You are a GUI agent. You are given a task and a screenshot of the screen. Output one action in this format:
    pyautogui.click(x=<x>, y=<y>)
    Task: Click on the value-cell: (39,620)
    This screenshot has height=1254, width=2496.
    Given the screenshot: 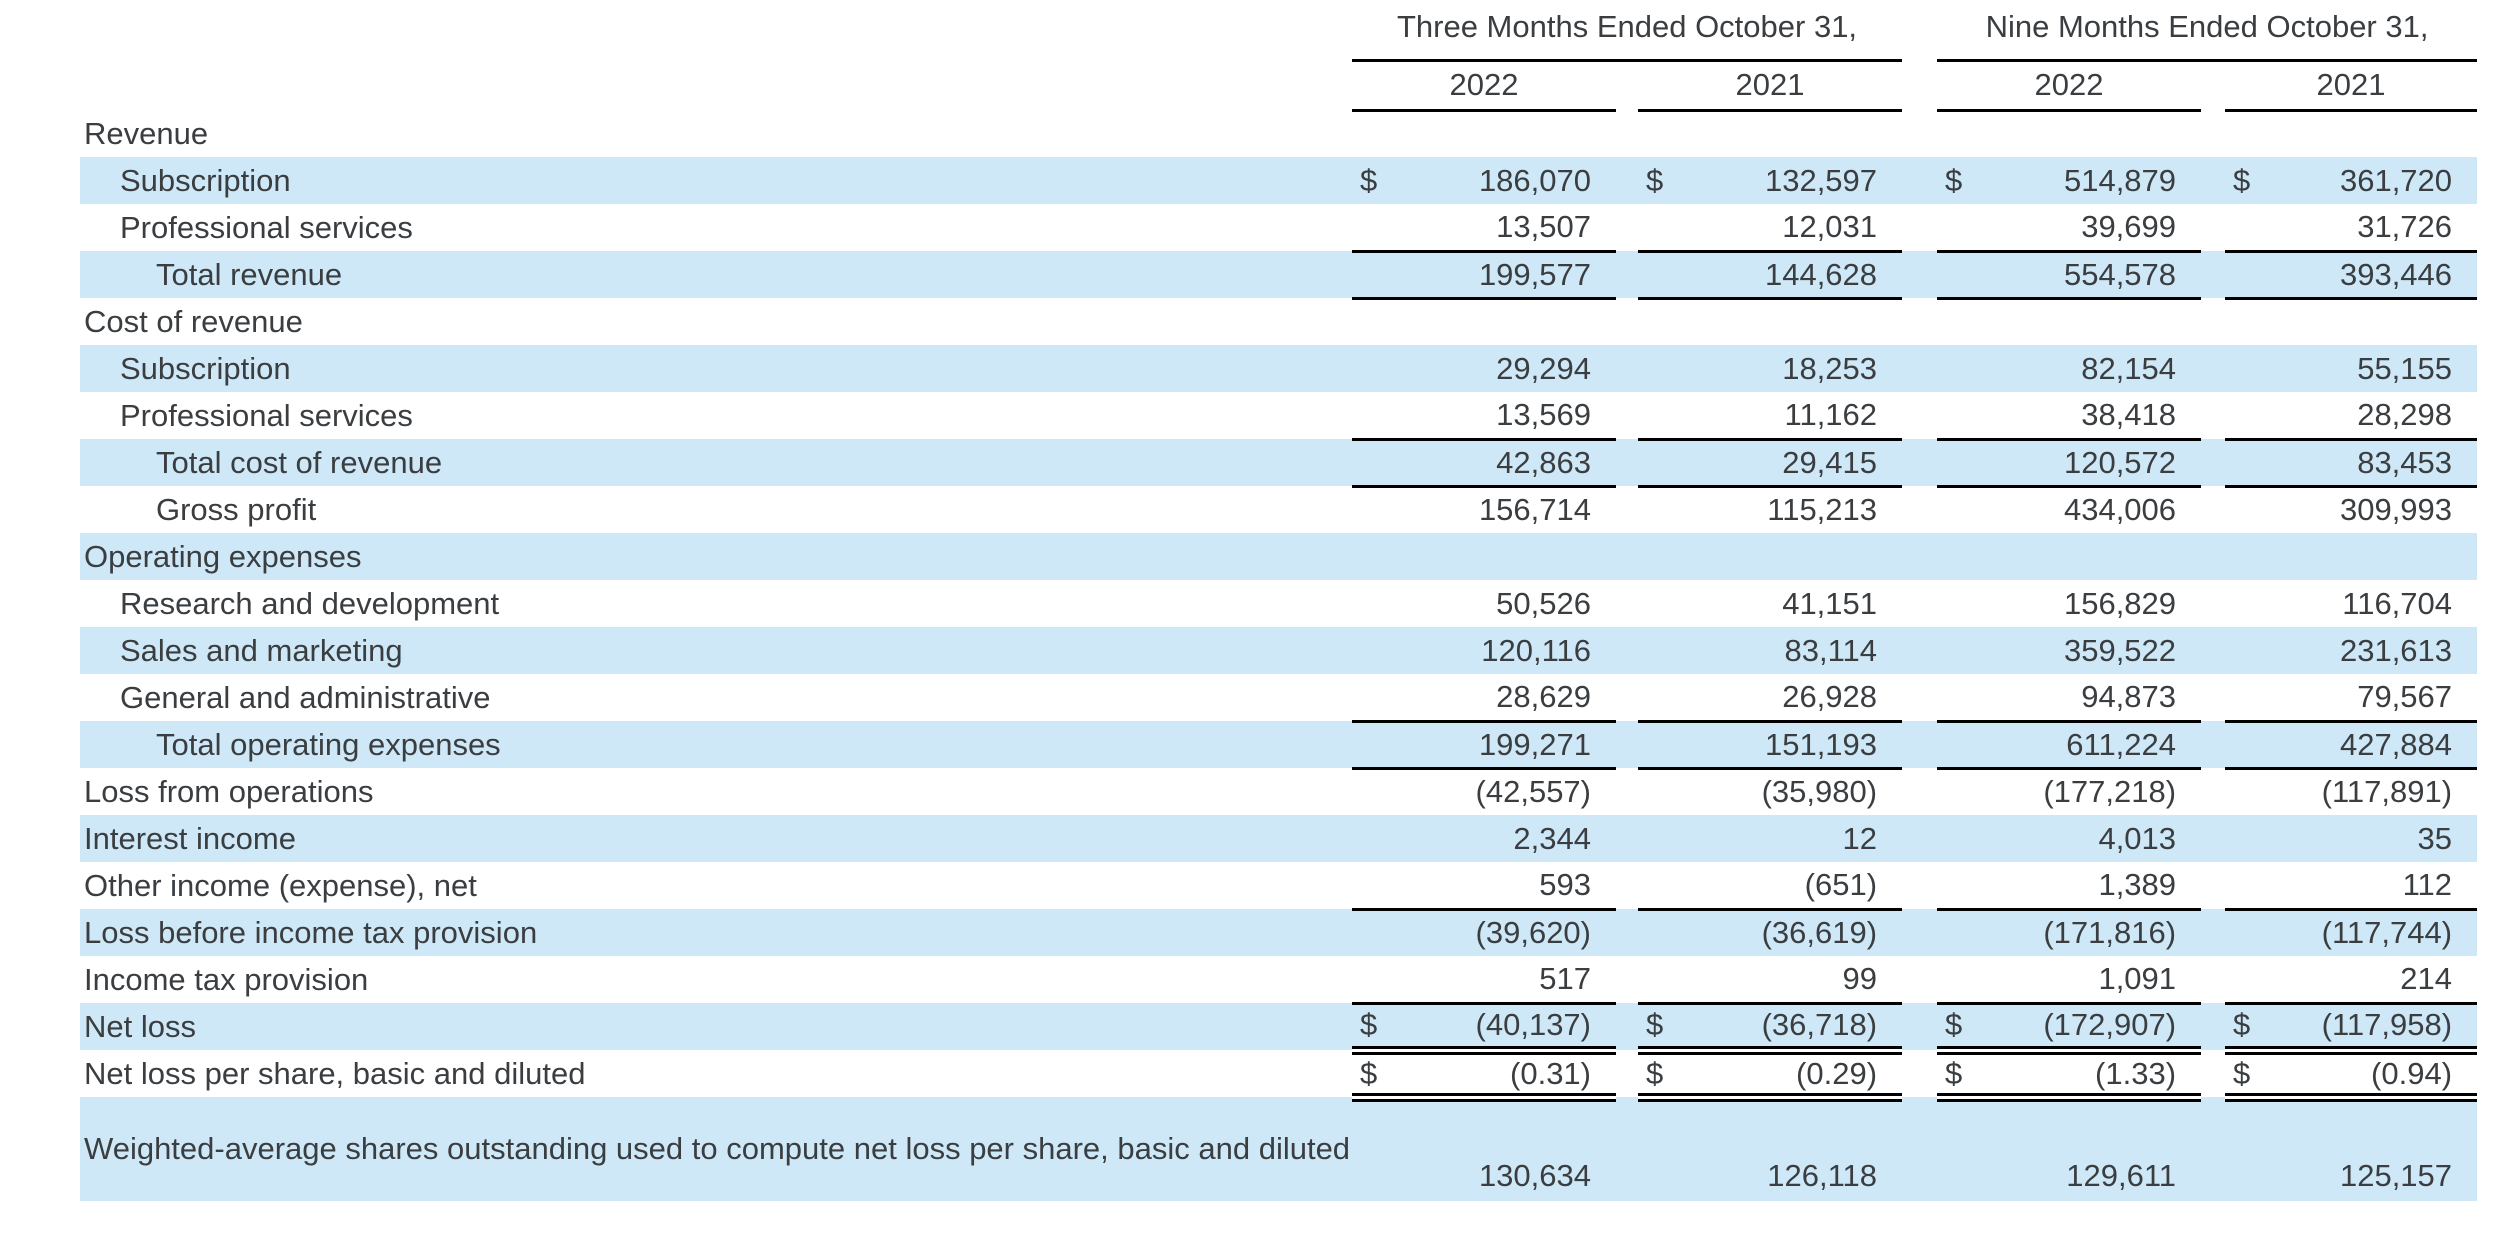 What is the action you would take?
    pyautogui.click(x=1484, y=932)
    